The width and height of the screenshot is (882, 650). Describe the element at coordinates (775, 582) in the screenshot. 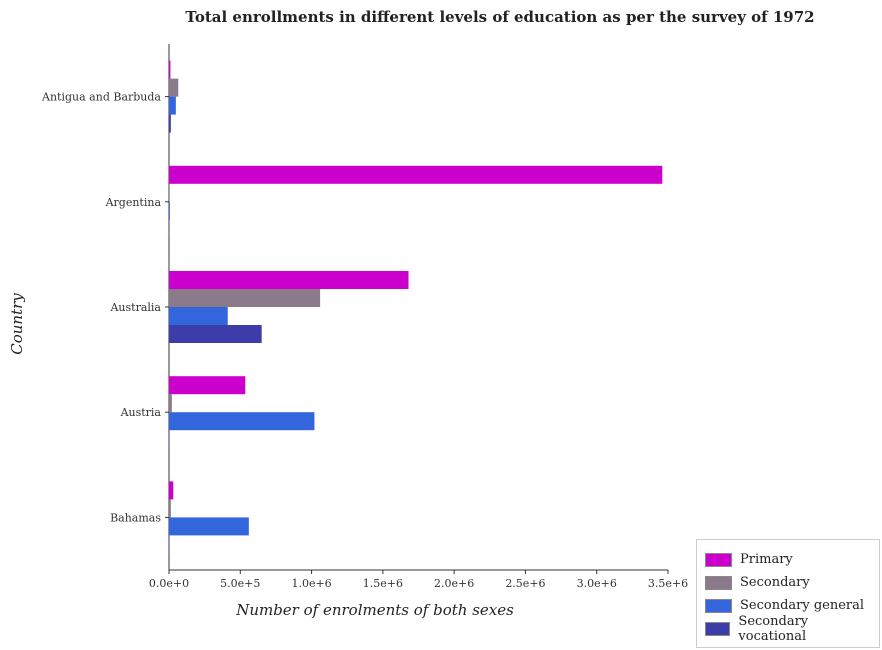

I see `legend-label: Secondary` at that location.